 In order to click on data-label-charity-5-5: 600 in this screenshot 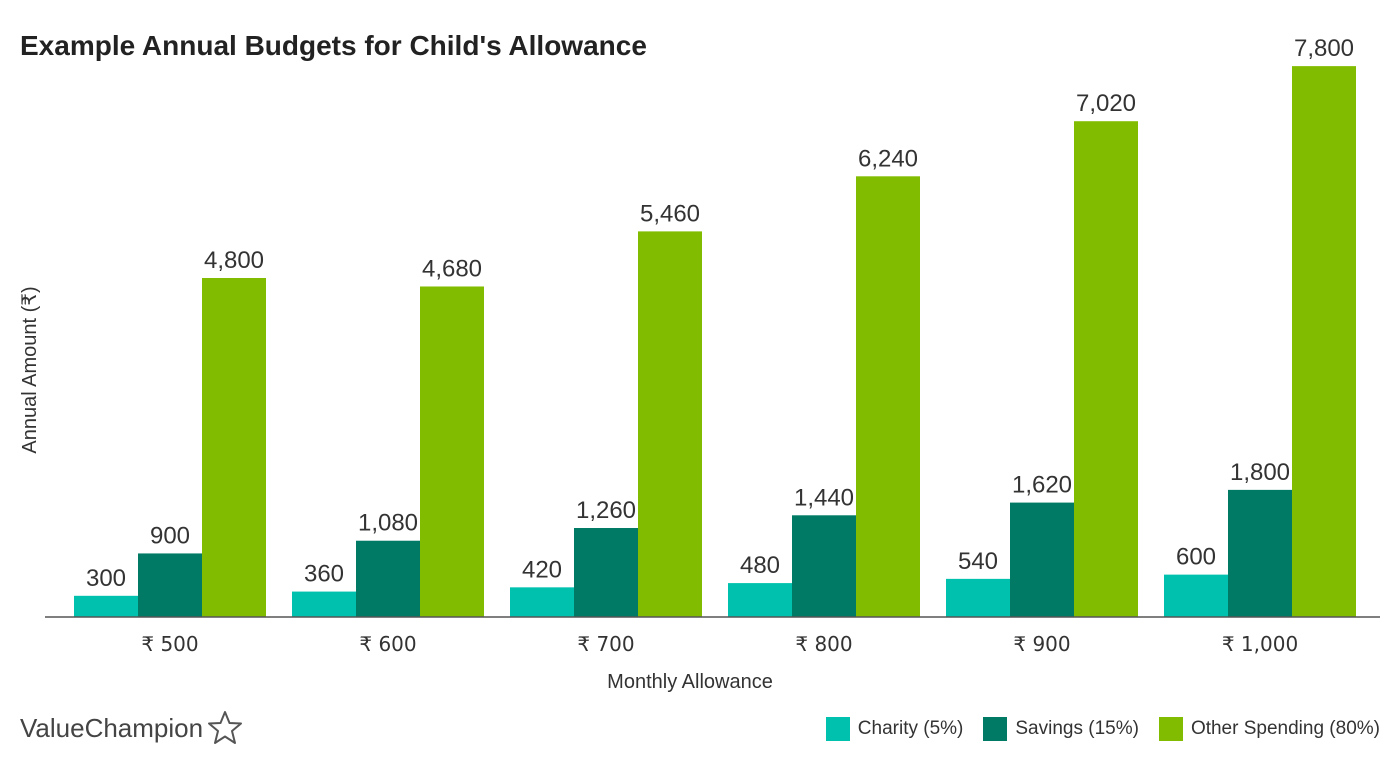, I will do `click(1196, 557)`.